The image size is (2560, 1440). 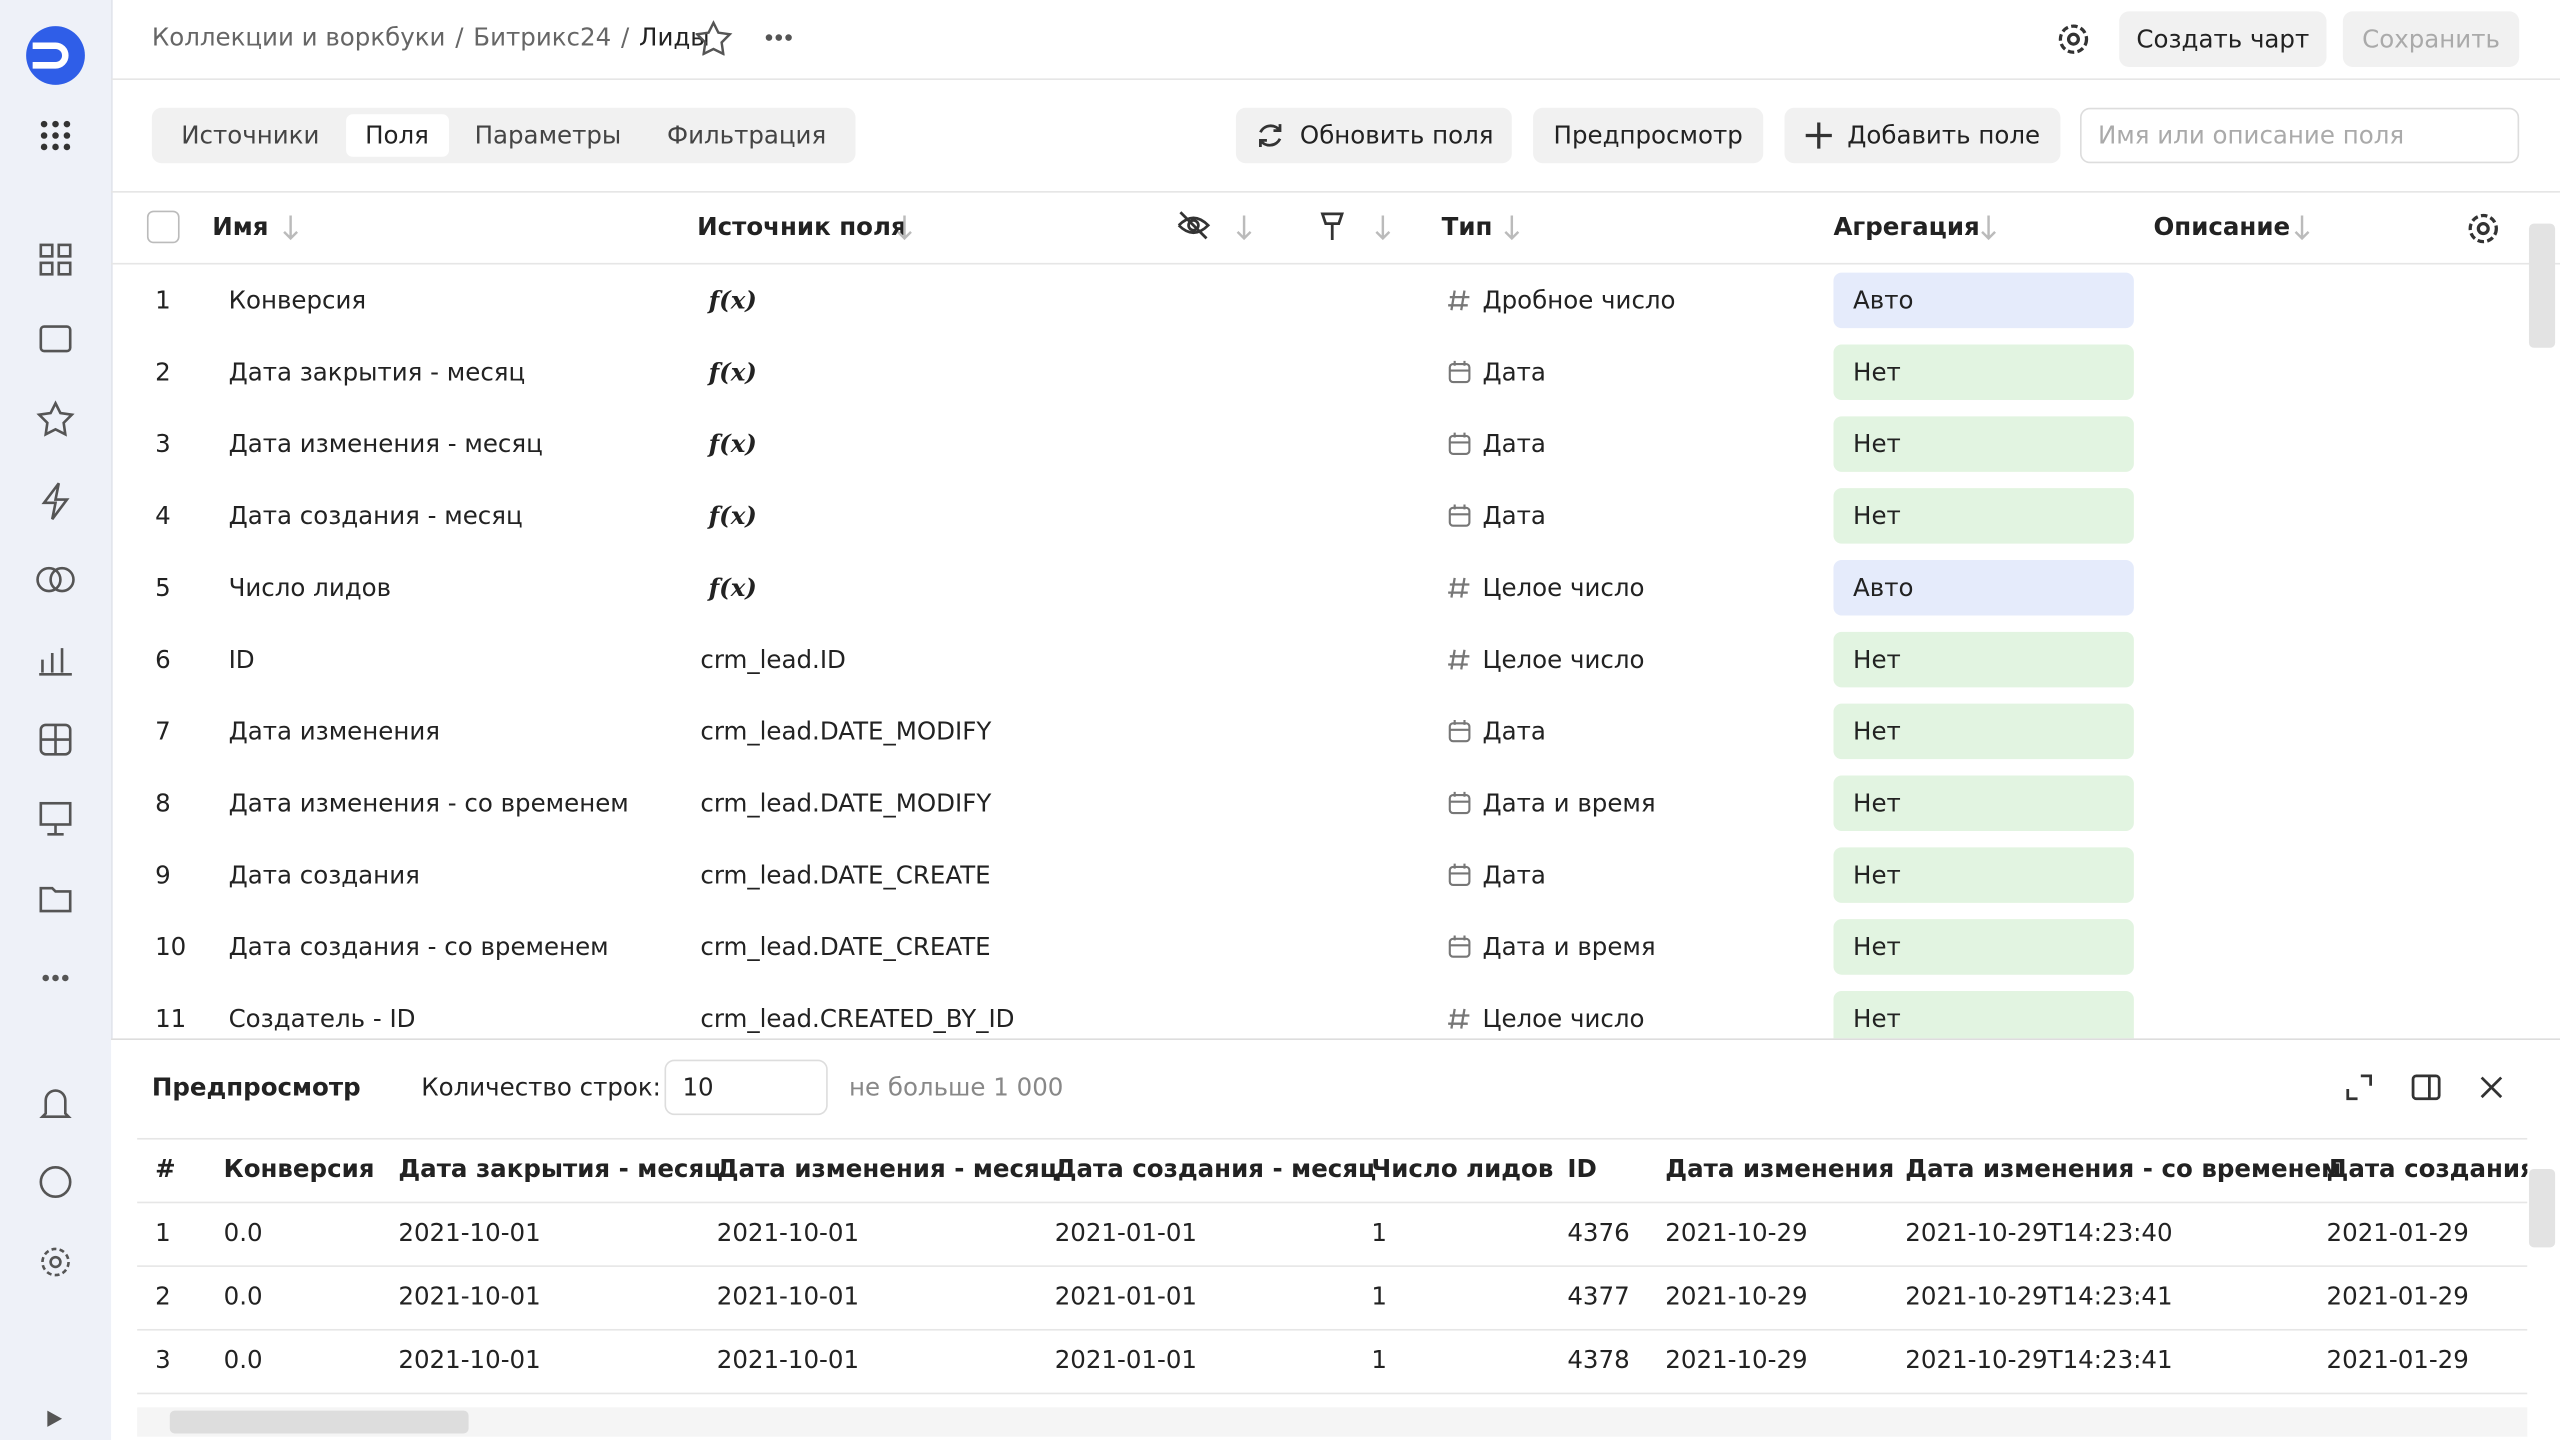 I want to click on row-number: 7, so click(x=163, y=731).